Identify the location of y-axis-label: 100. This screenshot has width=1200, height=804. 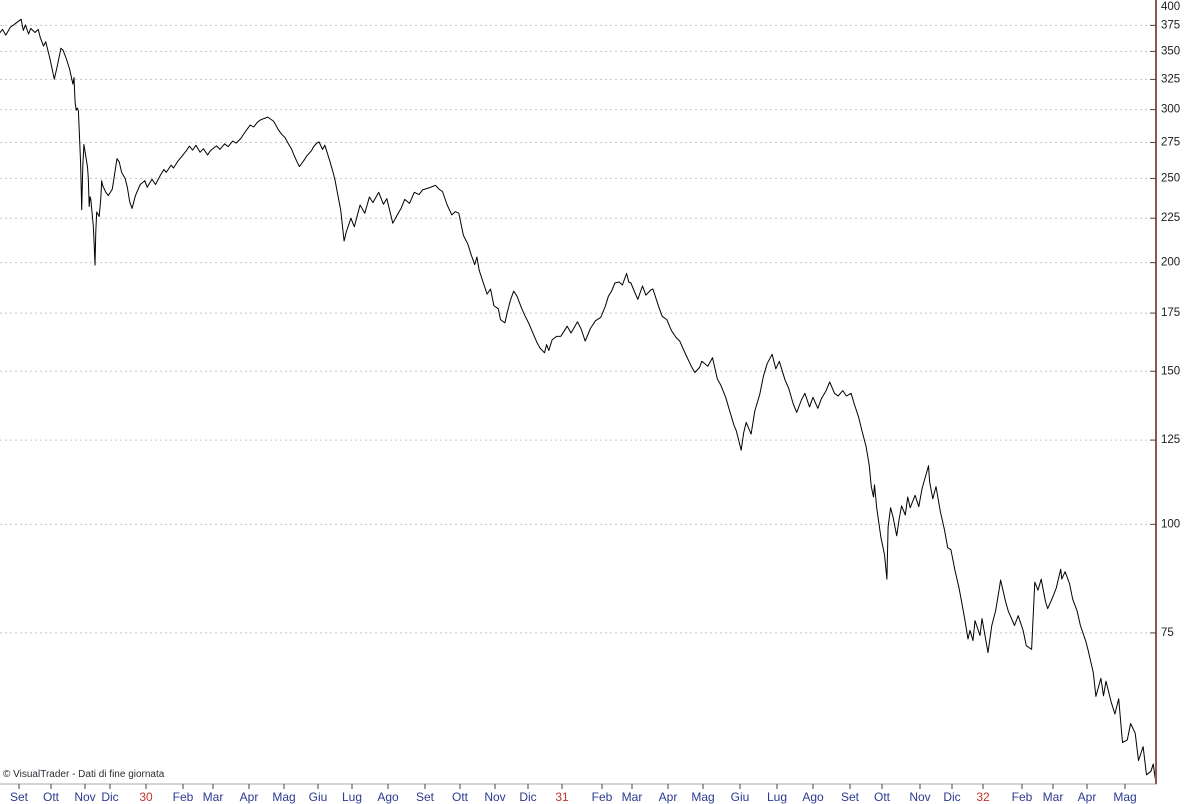
(1170, 524).